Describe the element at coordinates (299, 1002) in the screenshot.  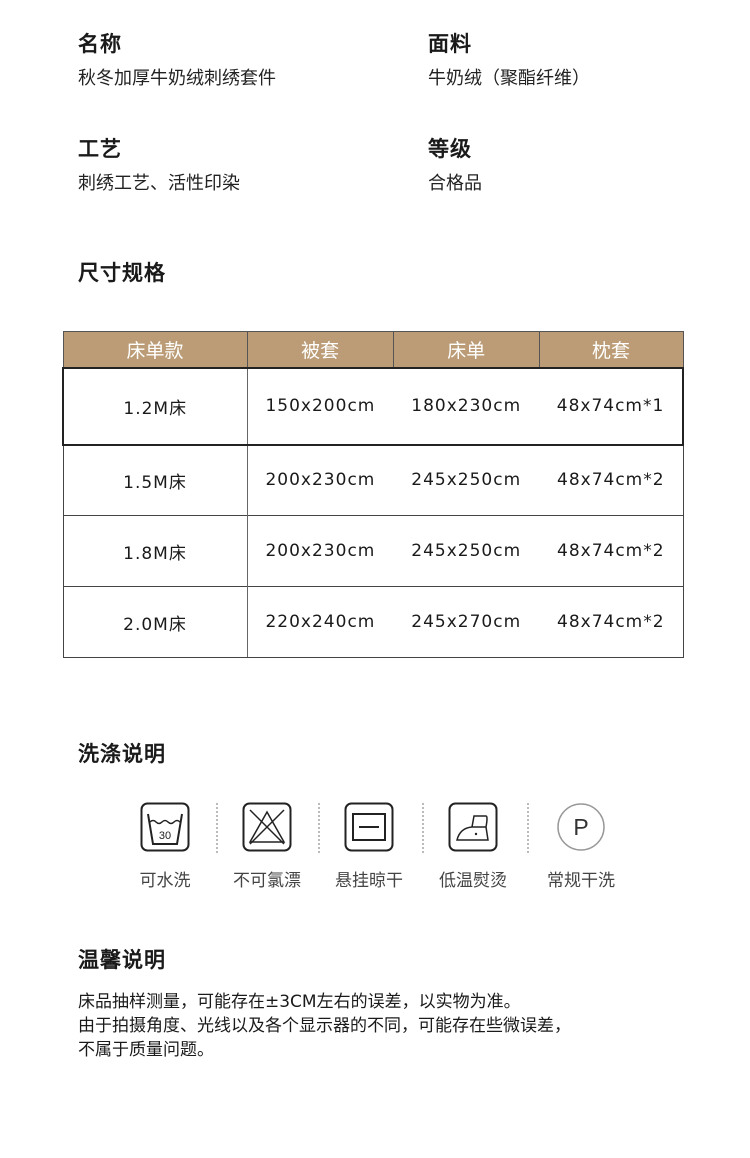
I see `note-line: 床品抽样测量，可能存在±3CM左右的误差，以实物为准。` at that location.